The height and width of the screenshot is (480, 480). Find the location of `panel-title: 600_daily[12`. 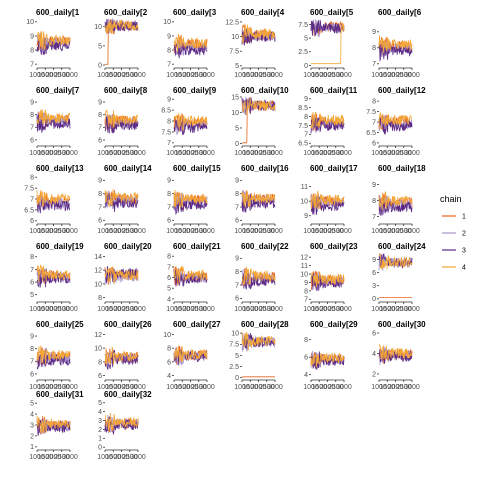

panel-title: 600_daily[12 is located at coordinates (402, 90).